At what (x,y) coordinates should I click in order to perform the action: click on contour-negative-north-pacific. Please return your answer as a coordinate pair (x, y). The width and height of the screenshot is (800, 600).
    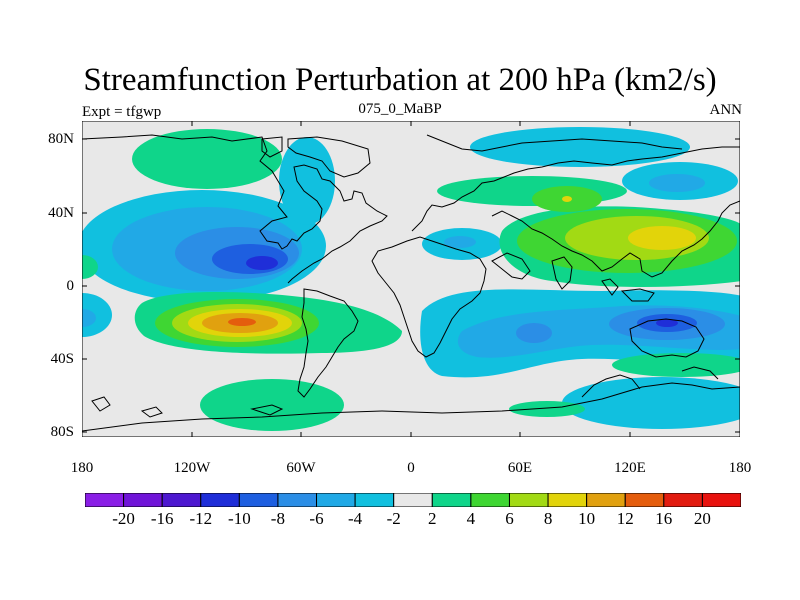
    Looking at the image, I should click on (680, 181).